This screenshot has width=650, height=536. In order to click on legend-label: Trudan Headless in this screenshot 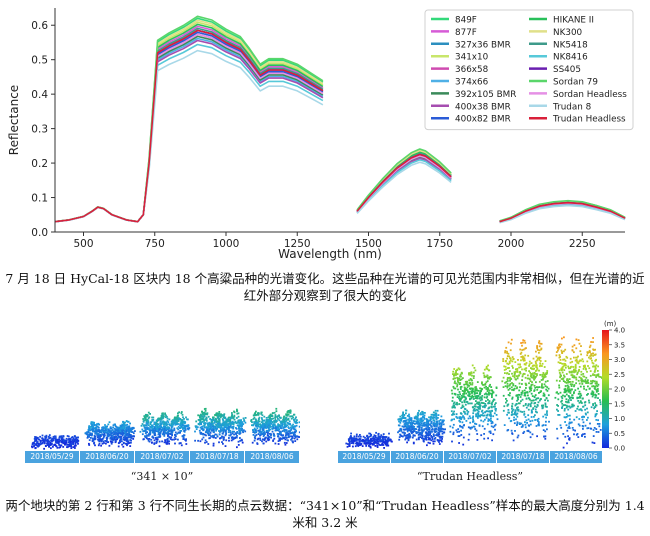, I will do `click(589, 120)`.